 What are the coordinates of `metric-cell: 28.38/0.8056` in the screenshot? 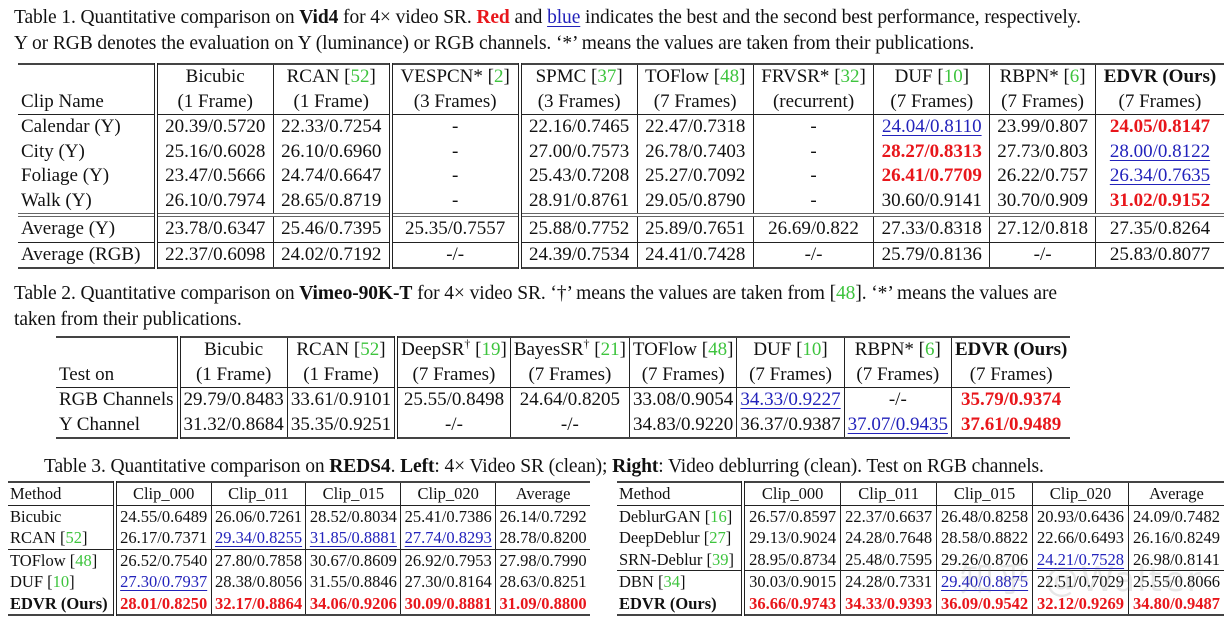 It's located at (259, 582).